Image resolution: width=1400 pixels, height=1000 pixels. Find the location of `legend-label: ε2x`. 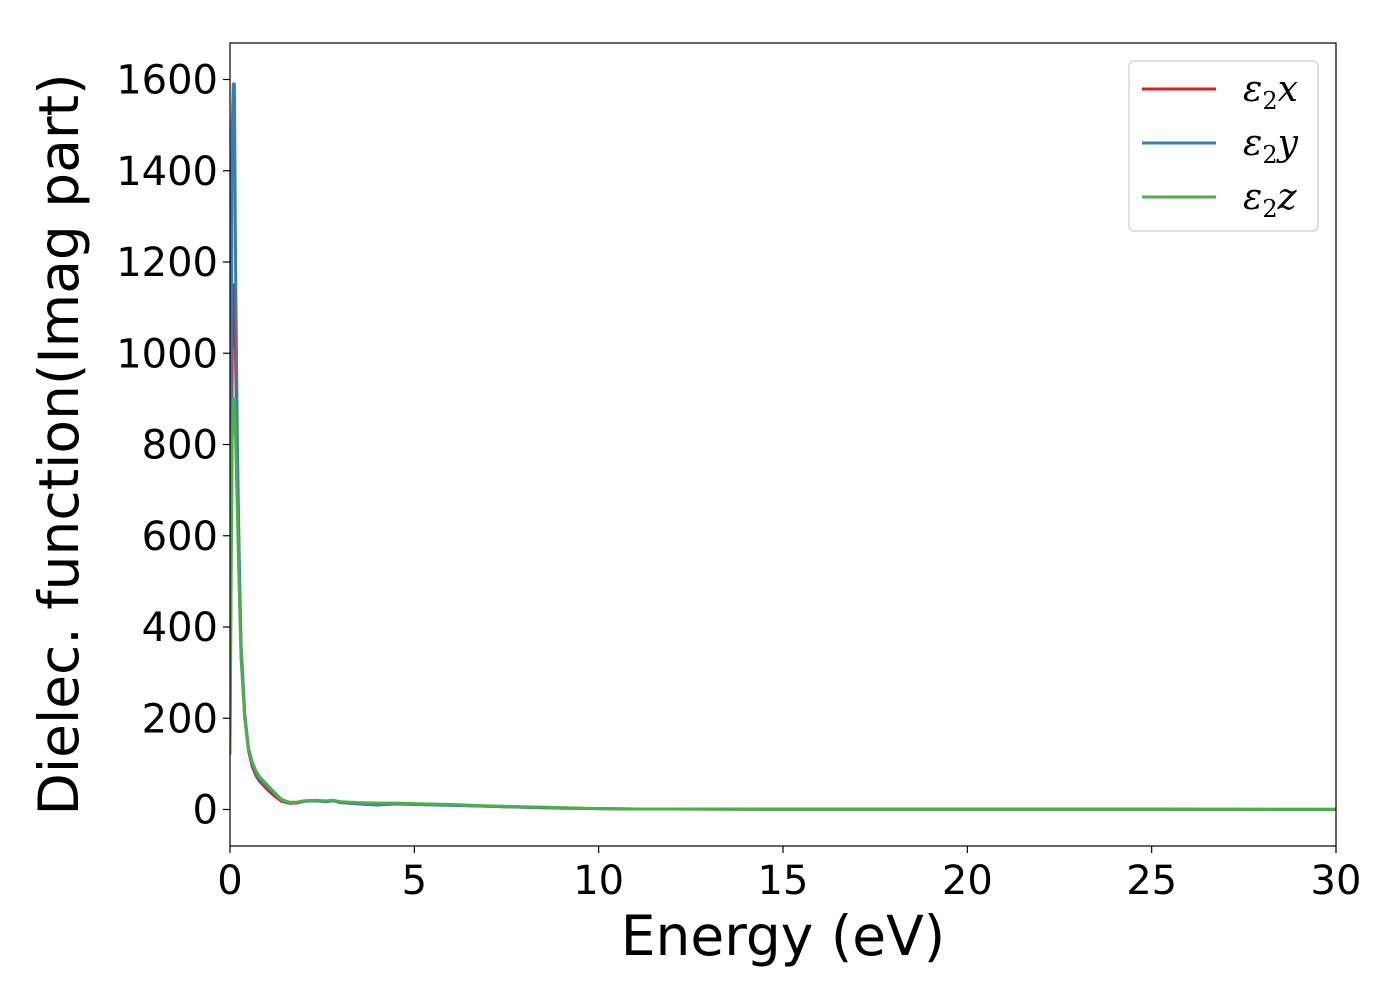

legend-label: ε2x is located at coordinates (1270, 92).